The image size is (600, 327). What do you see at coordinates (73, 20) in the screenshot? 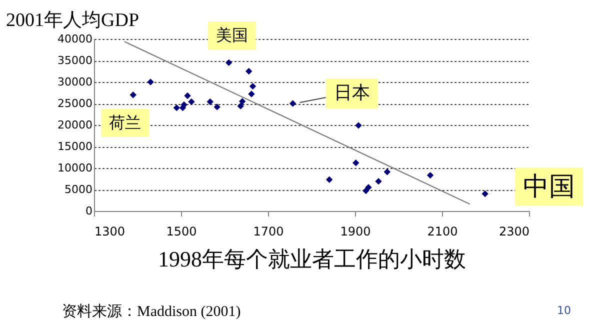
I see `chart-title: 2001年人均GDP` at bounding box center [73, 20].